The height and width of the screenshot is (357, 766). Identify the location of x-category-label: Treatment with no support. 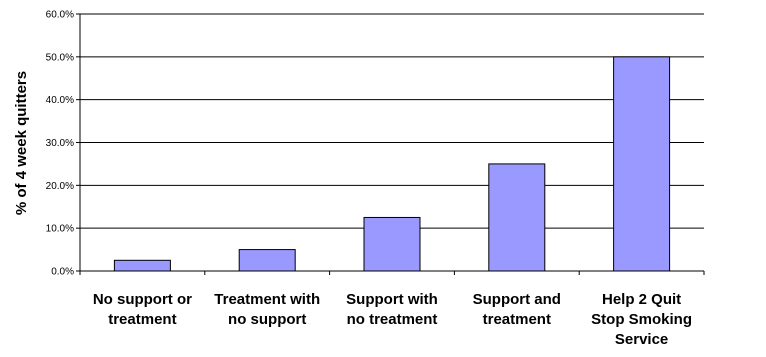
(267, 309).